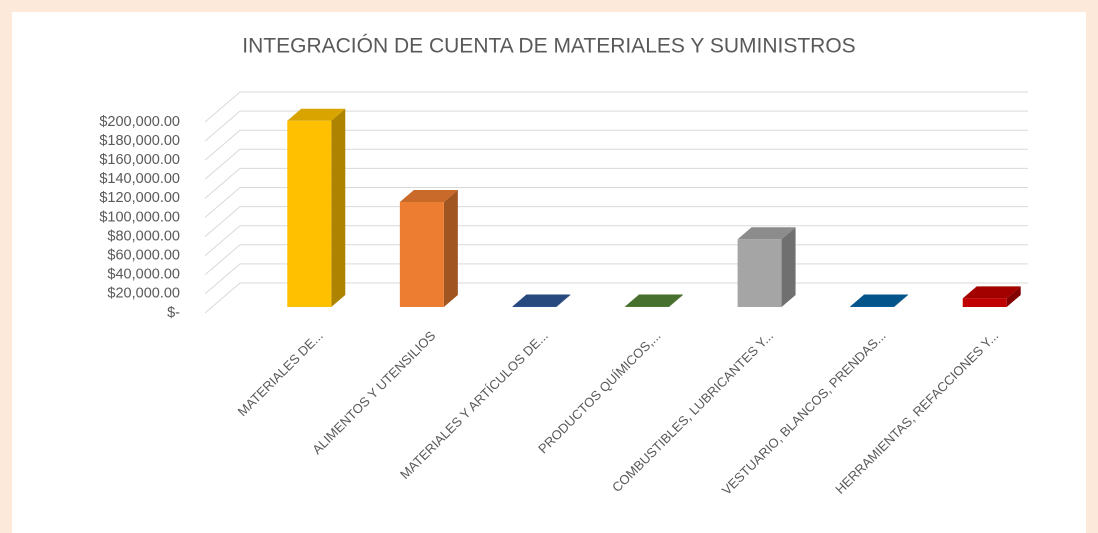 This screenshot has height=533, width=1098. Describe the element at coordinates (139, 160) in the screenshot. I see `y-tick-label: $160,000.00` at that location.